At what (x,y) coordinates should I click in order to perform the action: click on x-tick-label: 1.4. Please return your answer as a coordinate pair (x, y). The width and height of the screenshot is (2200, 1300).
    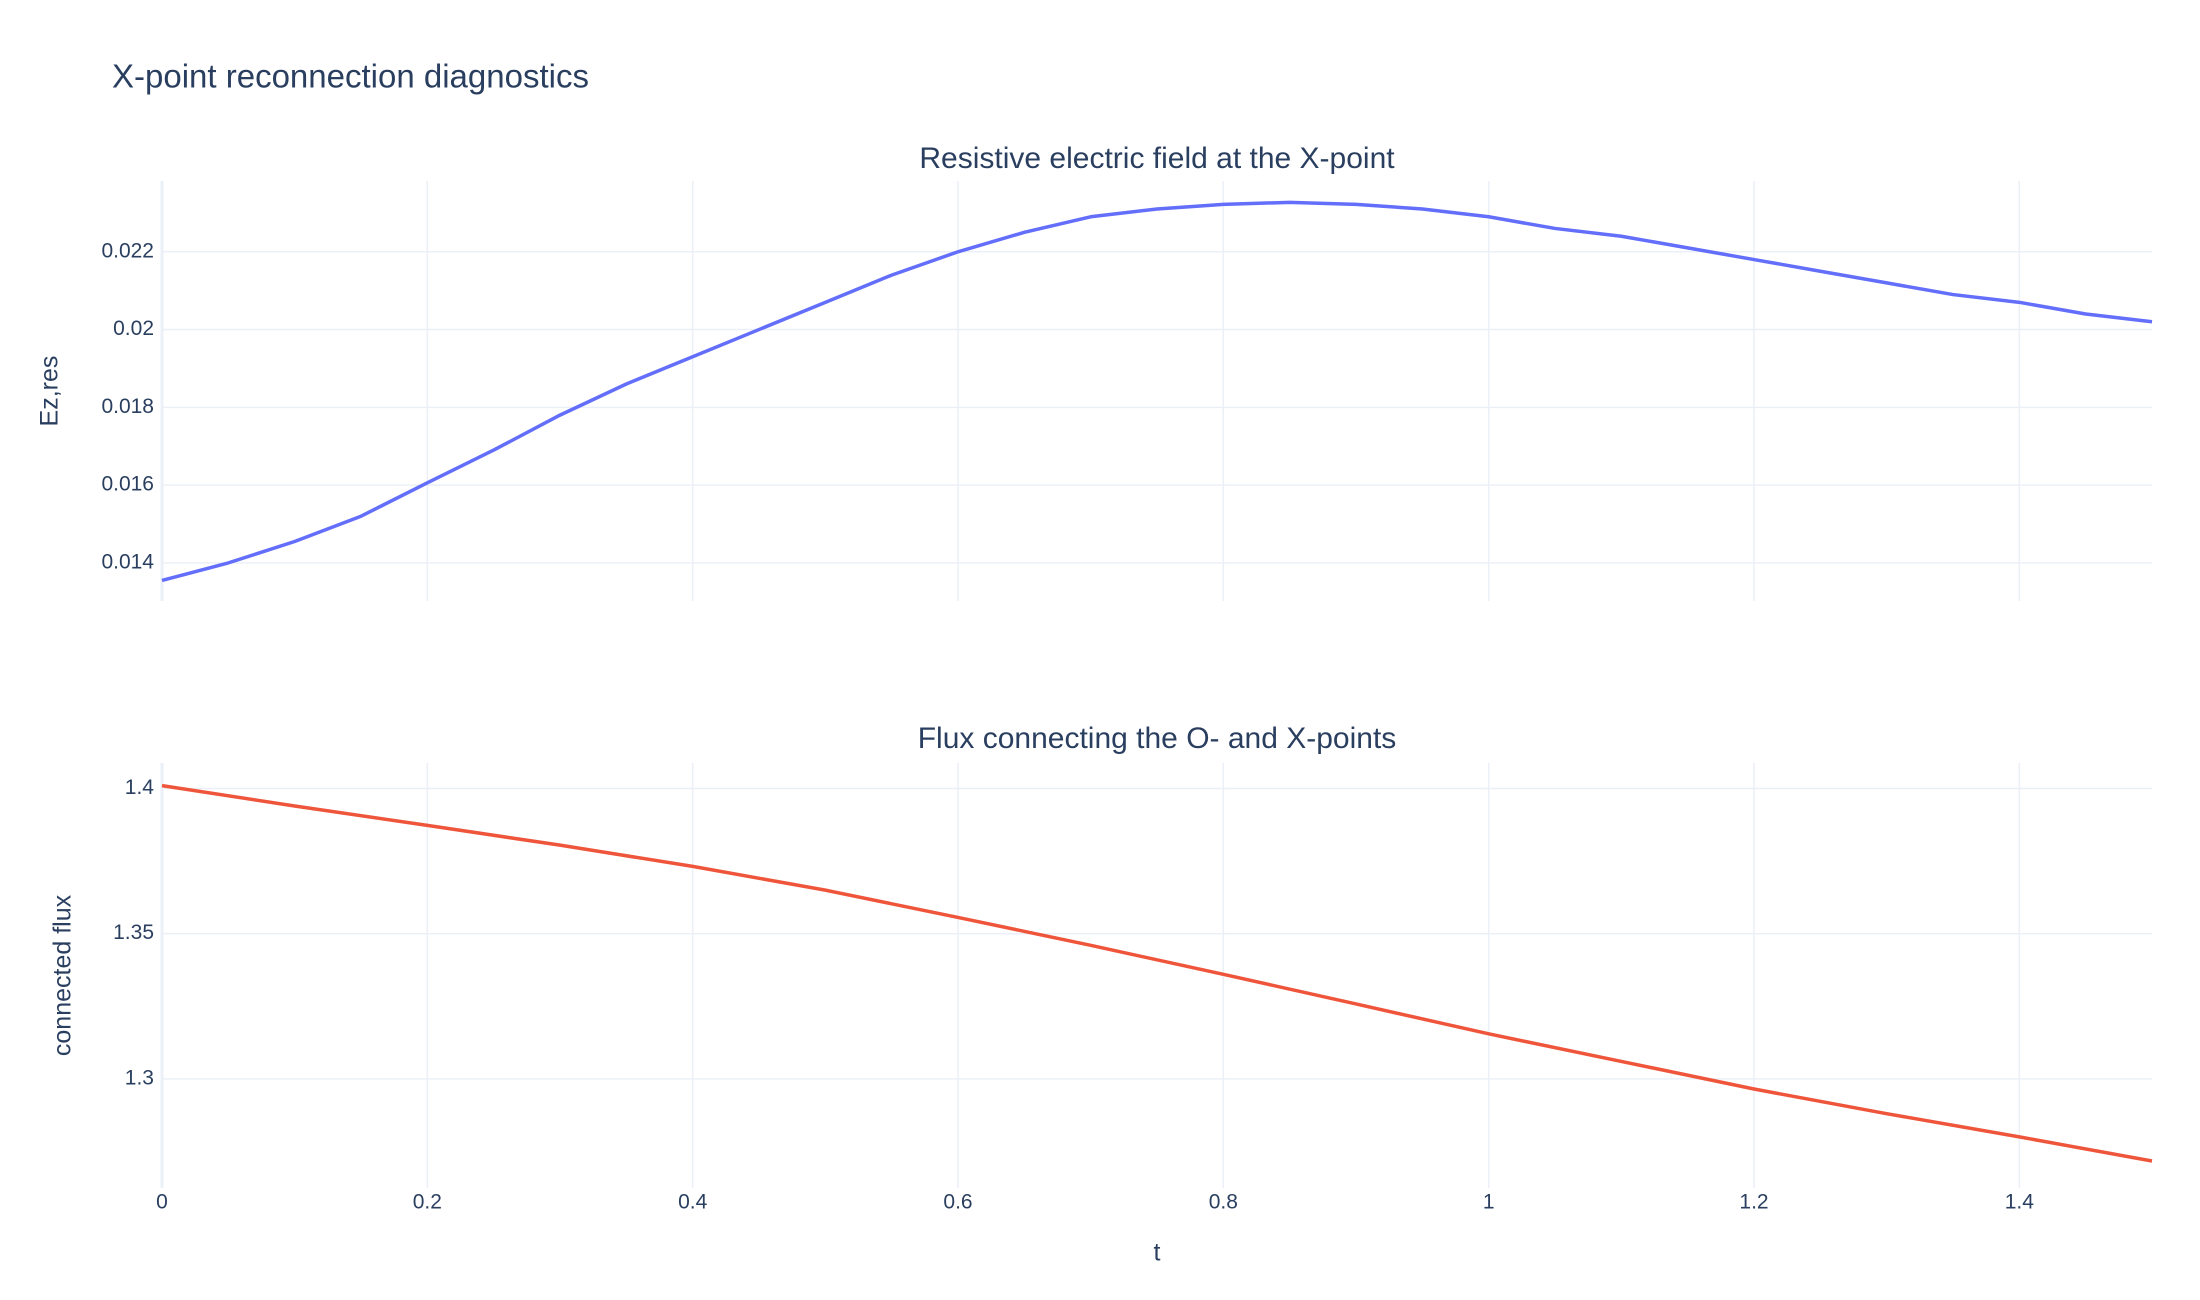
    Looking at the image, I should click on (2020, 1202).